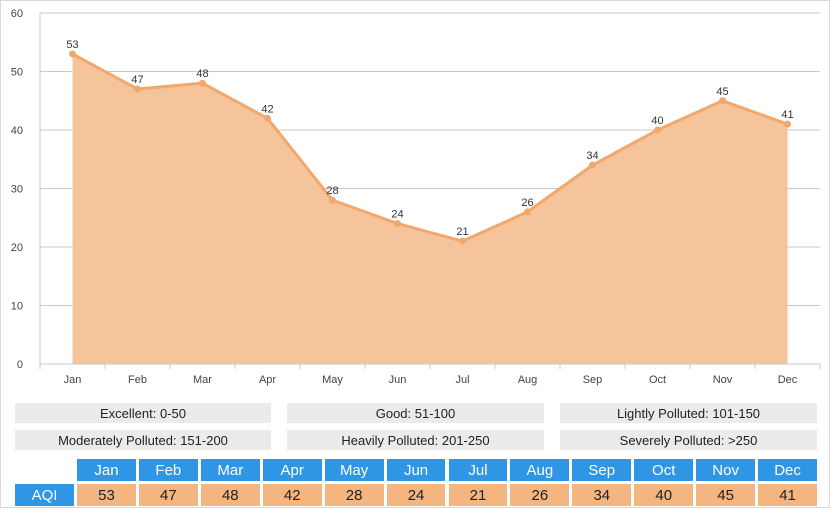 The width and height of the screenshot is (830, 508). What do you see at coordinates (462, 380) in the screenshot?
I see `x-tick-label: Jul` at bounding box center [462, 380].